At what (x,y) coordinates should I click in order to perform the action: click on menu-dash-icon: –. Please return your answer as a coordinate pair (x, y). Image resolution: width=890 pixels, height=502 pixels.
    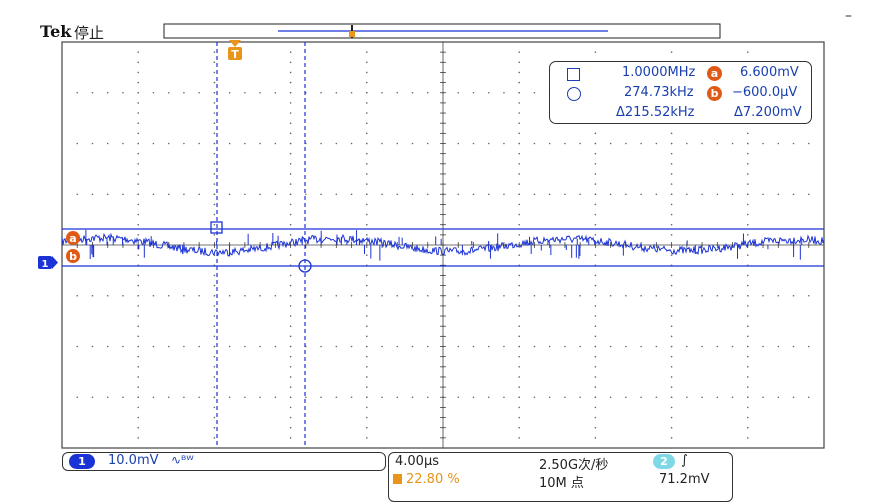
    Looking at the image, I should click on (848, 16).